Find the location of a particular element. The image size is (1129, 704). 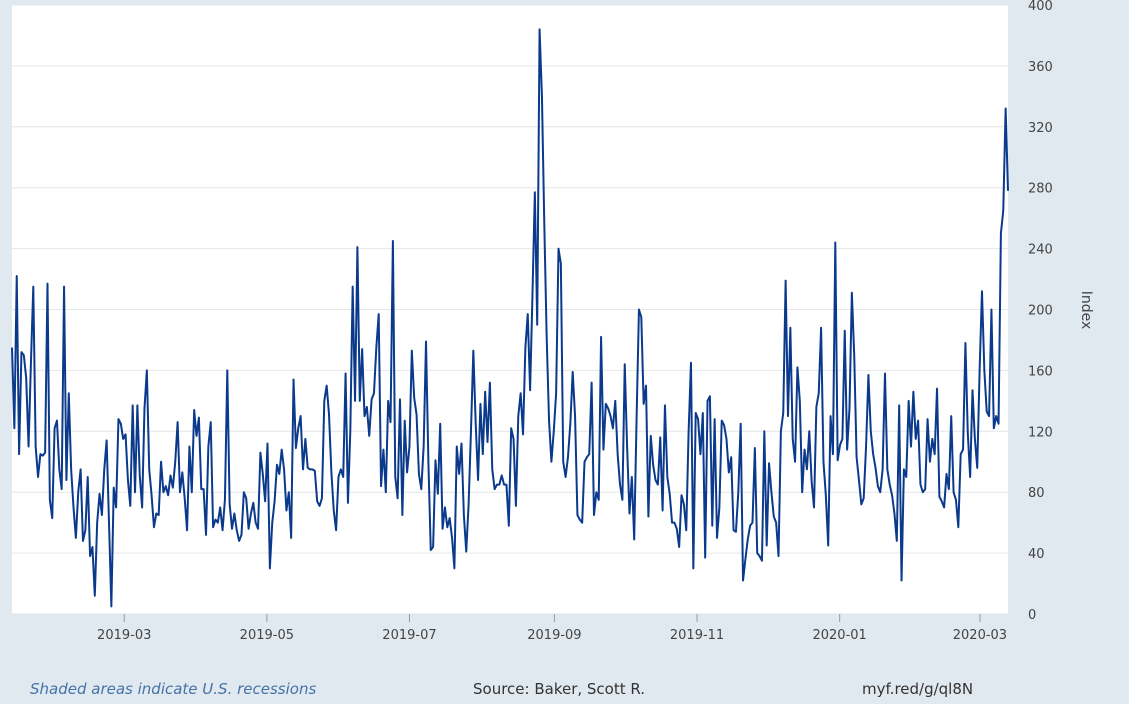

source-note: Source: Baker, Scott R. is located at coordinates (559, 689).